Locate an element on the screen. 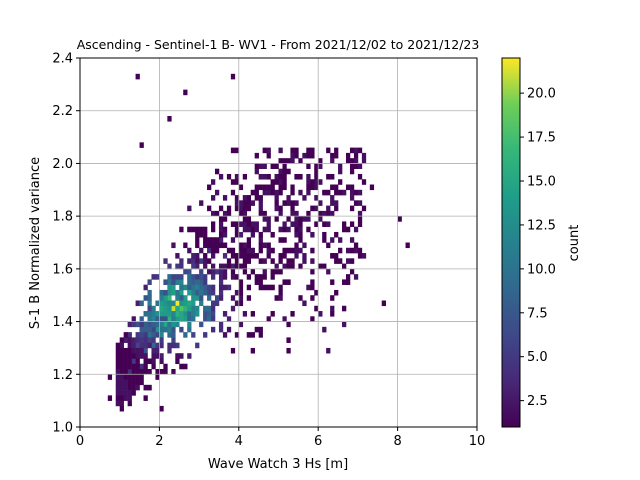 The height and width of the screenshot is (480, 640). y-tick-label: 1.6 is located at coordinates (62, 269).